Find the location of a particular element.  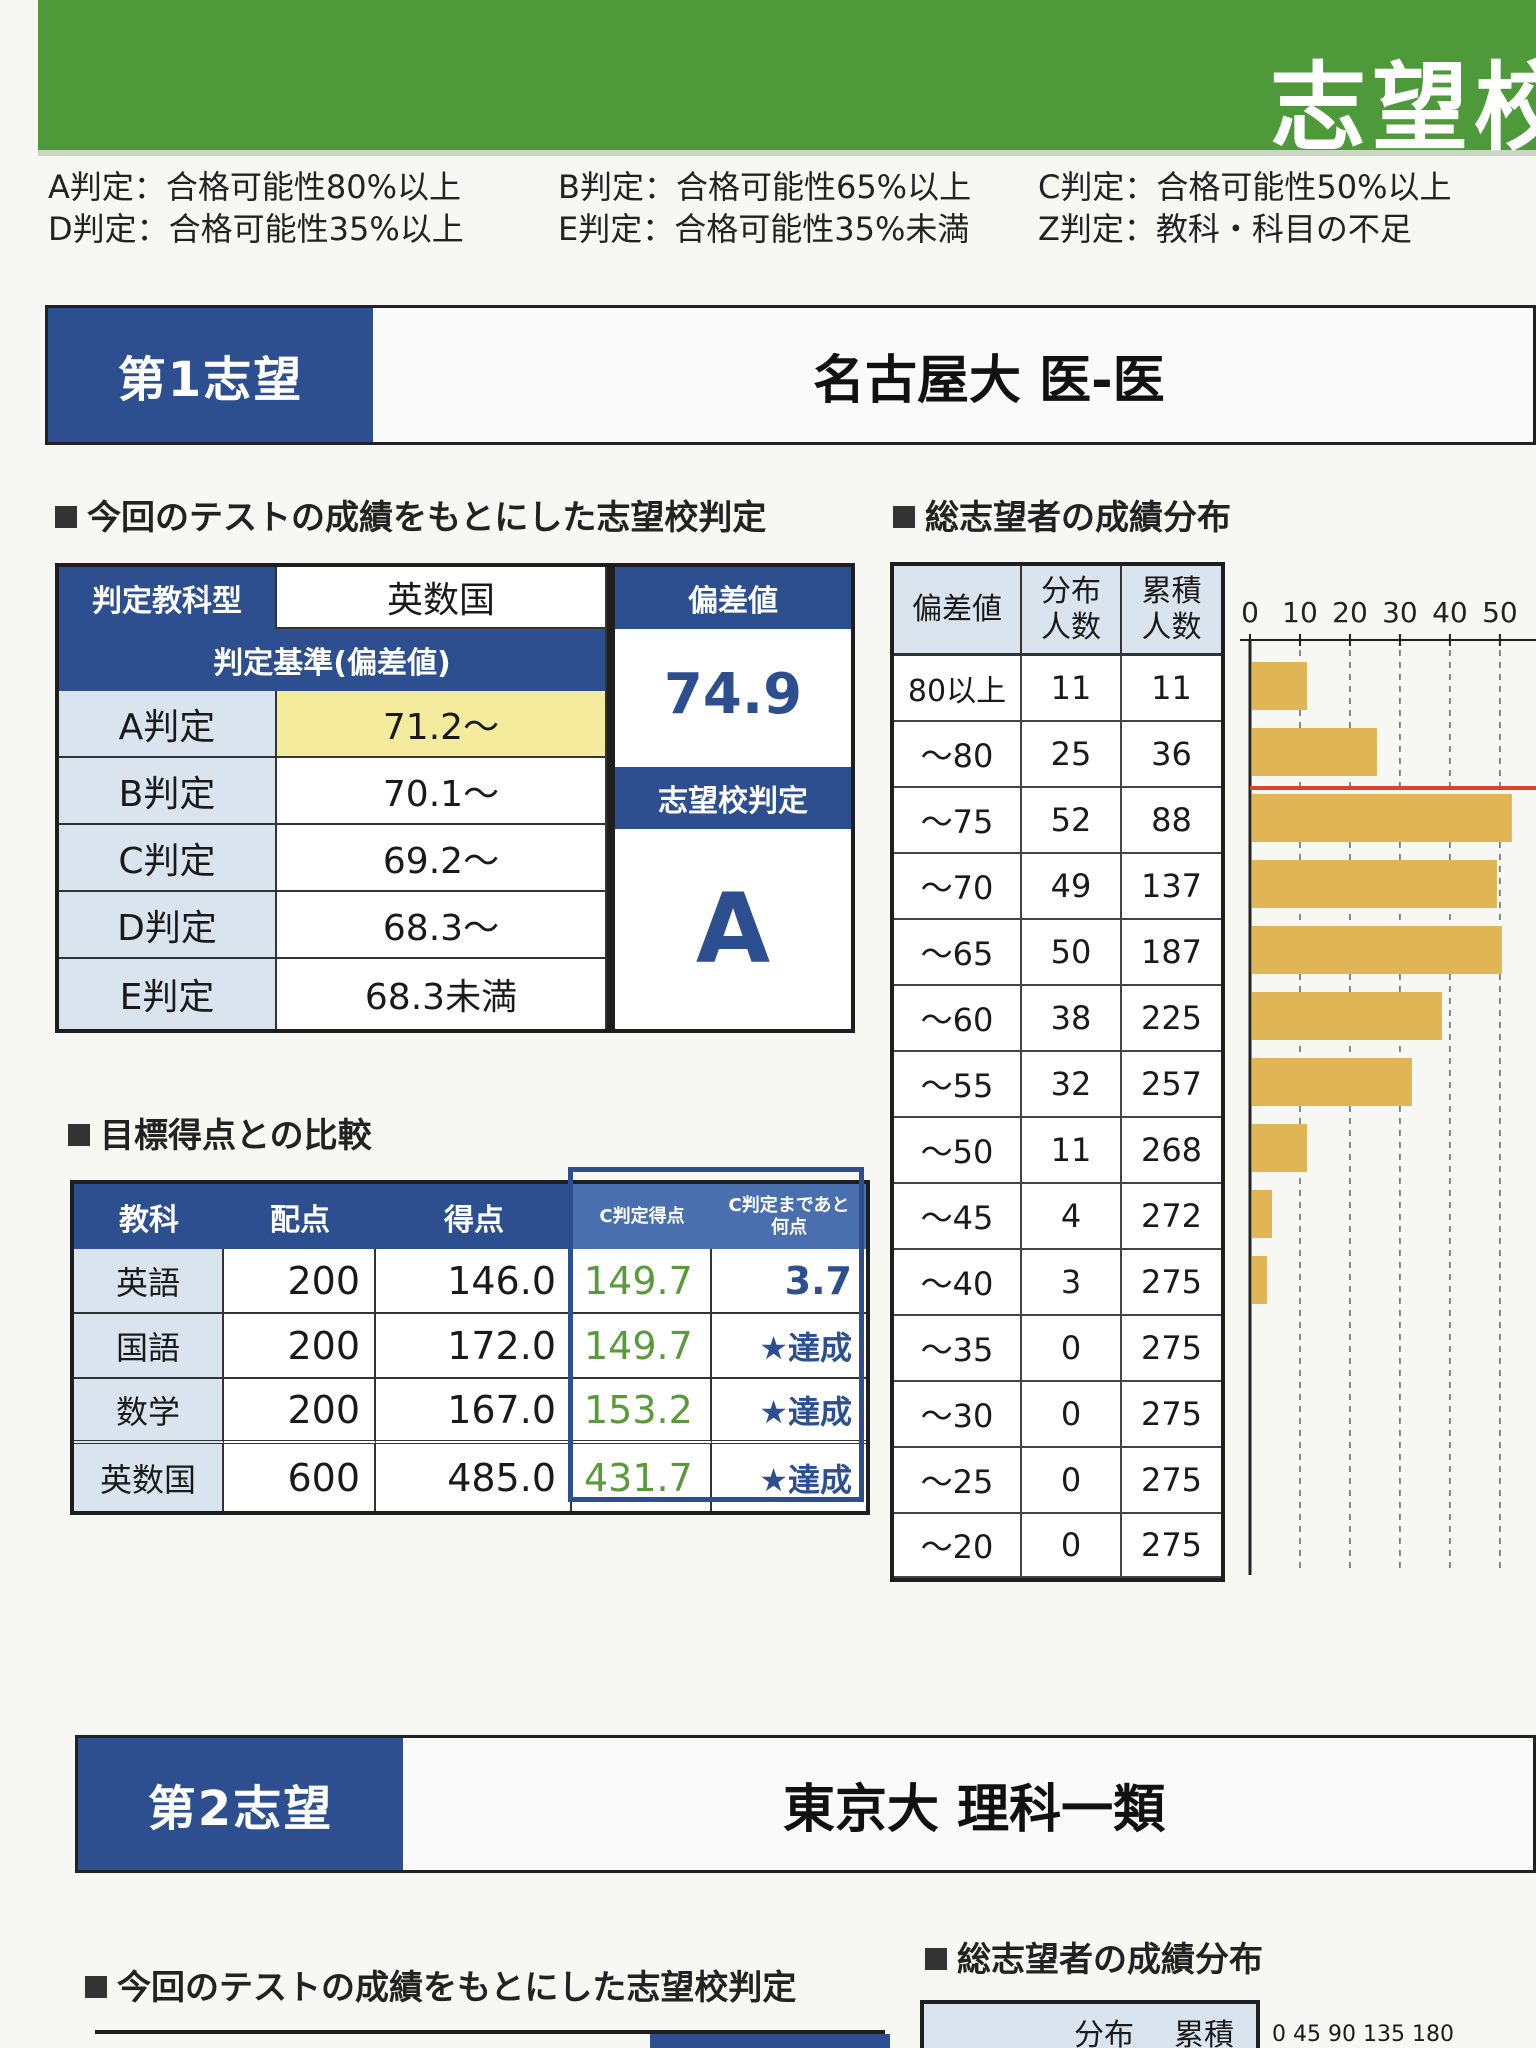

choice2-judgement-heading: 今回のテストの成績をもとにした志望校判定 is located at coordinates (440, 1984).